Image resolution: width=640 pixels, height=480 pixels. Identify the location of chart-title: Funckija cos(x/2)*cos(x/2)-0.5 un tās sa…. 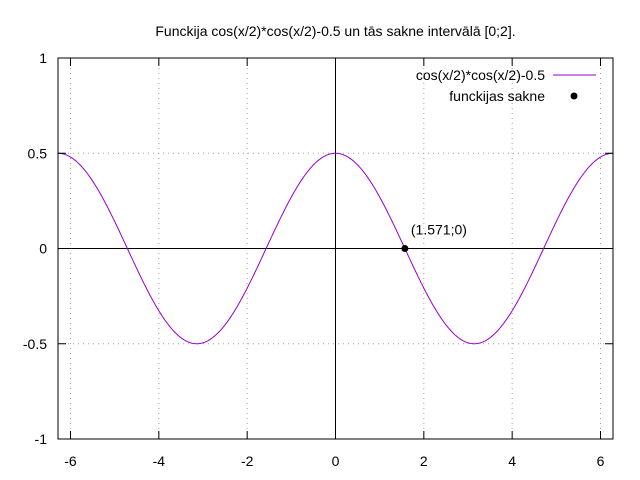
(335, 31).